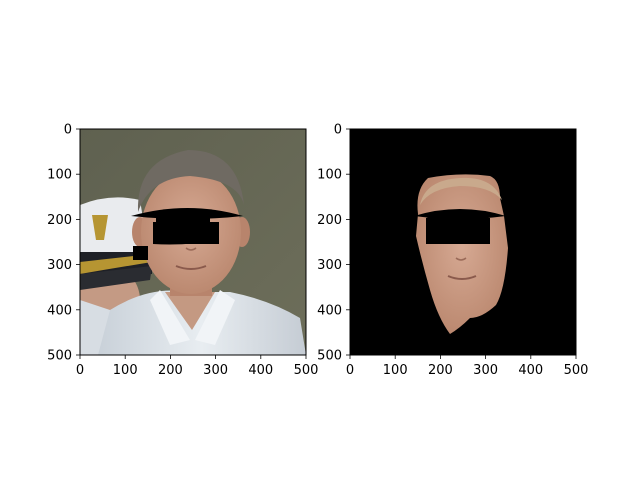 The image size is (640, 480). Describe the element at coordinates (59, 265) in the screenshot. I see `left-ytick-label: 300` at that location.